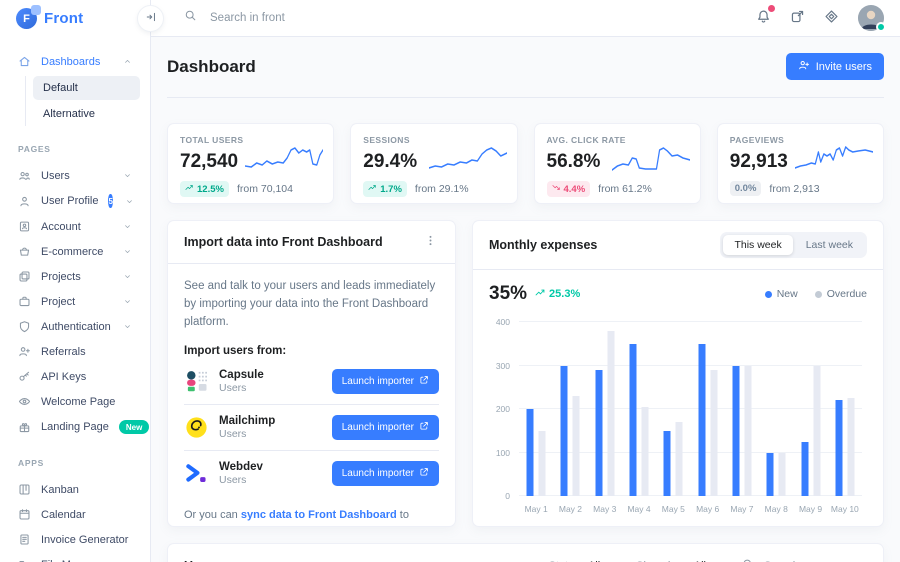 This screenshot has height=562, width=900. What do you see at coordinates (75, 557) in the screenshot?
I see `sidebar-item-file-manager: File Manager` at bounding box center [75, 557].